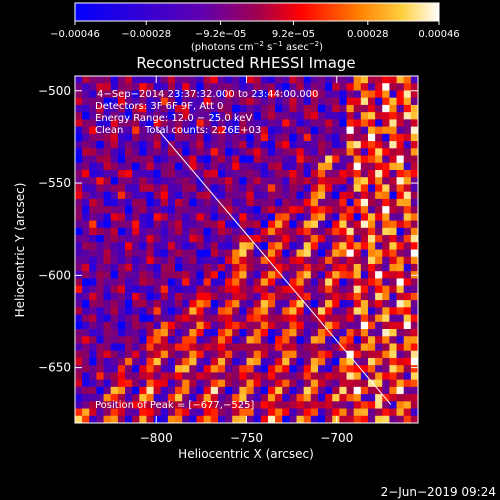 The height and width of the screenshot is (500, 500). I want to click on detectors: Detectors: 3F 6F 9F, Att 0, so click(159, 106).